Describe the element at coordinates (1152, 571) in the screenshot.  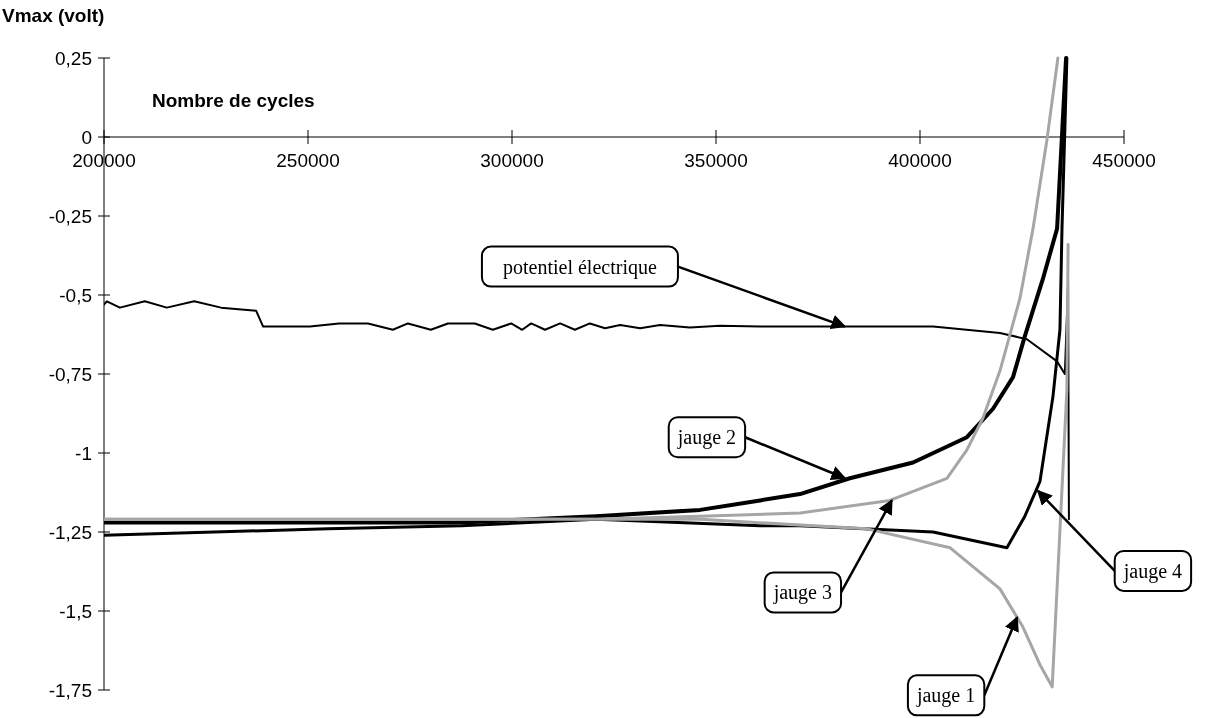
I see `annotation: jauge 4` at that location.